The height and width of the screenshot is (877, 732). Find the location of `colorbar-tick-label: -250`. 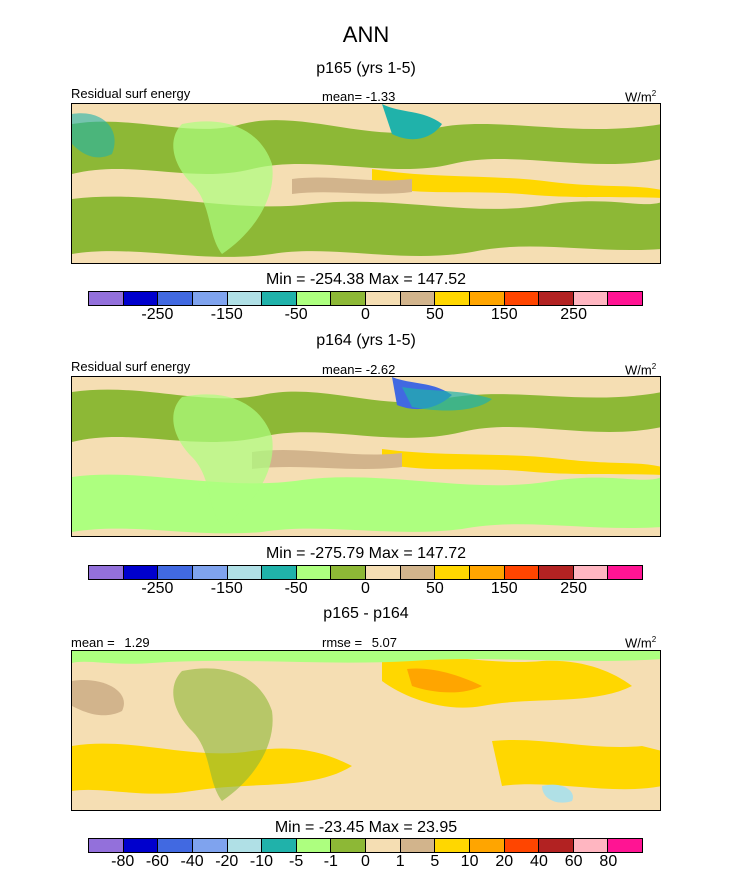

colorbar-tick-label: -250 is located at coordinates (157, 588).